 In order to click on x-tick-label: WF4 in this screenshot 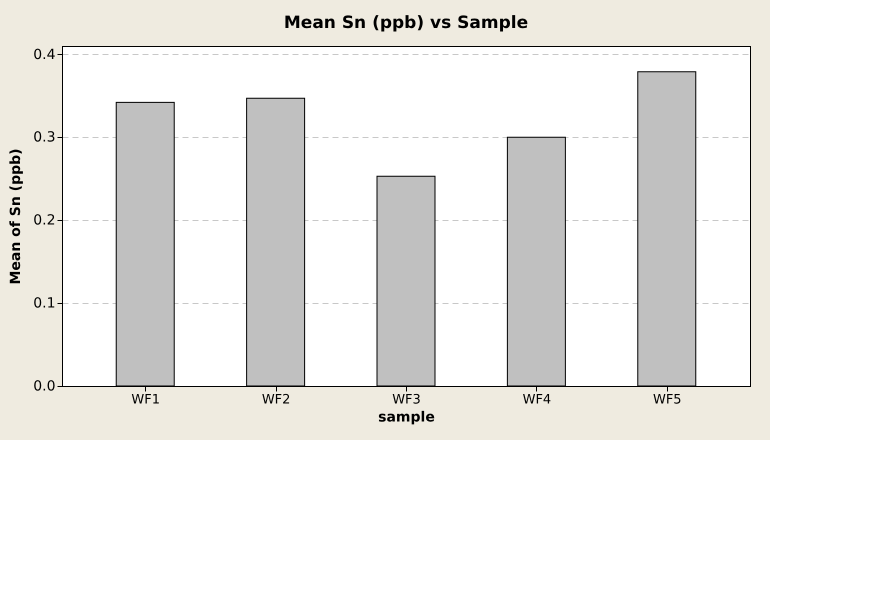, I will do `click(537, 400)`.